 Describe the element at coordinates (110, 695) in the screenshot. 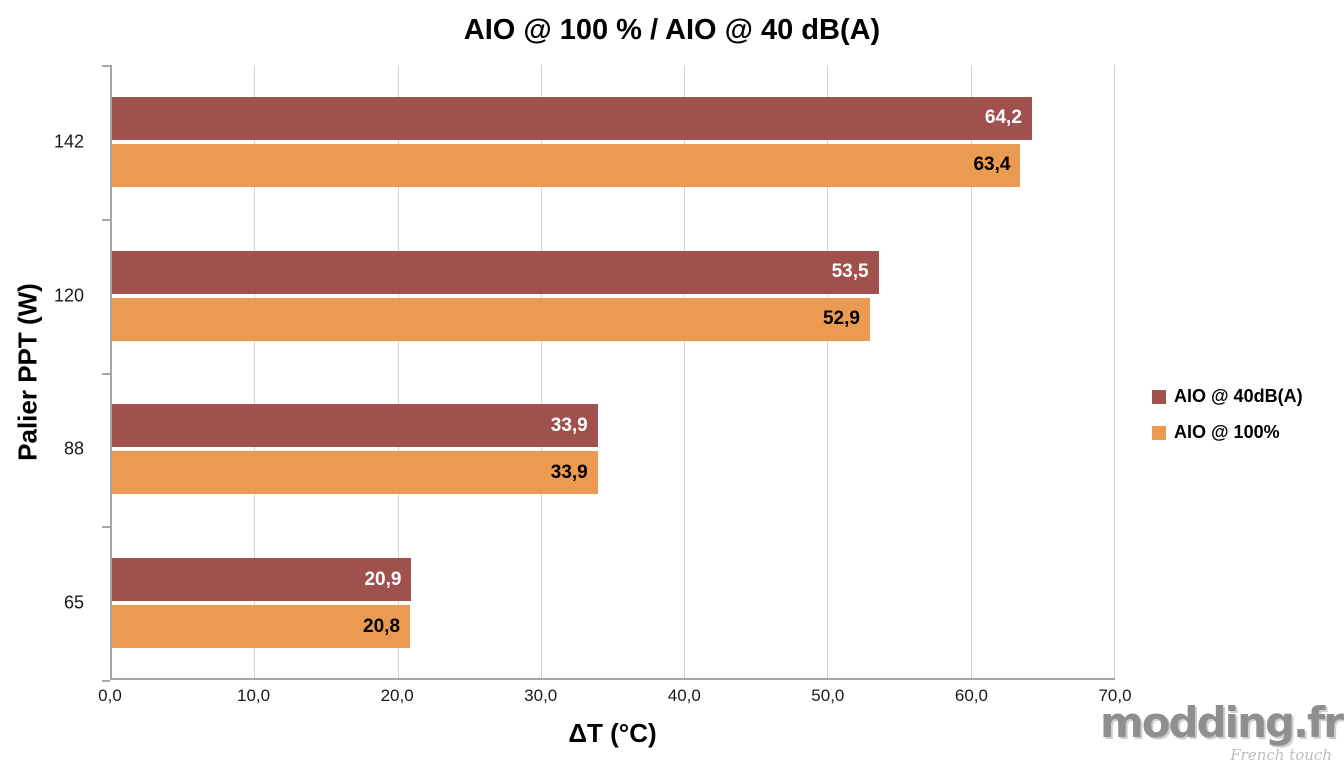

I see `x-tick-label: 0,0` at that location.